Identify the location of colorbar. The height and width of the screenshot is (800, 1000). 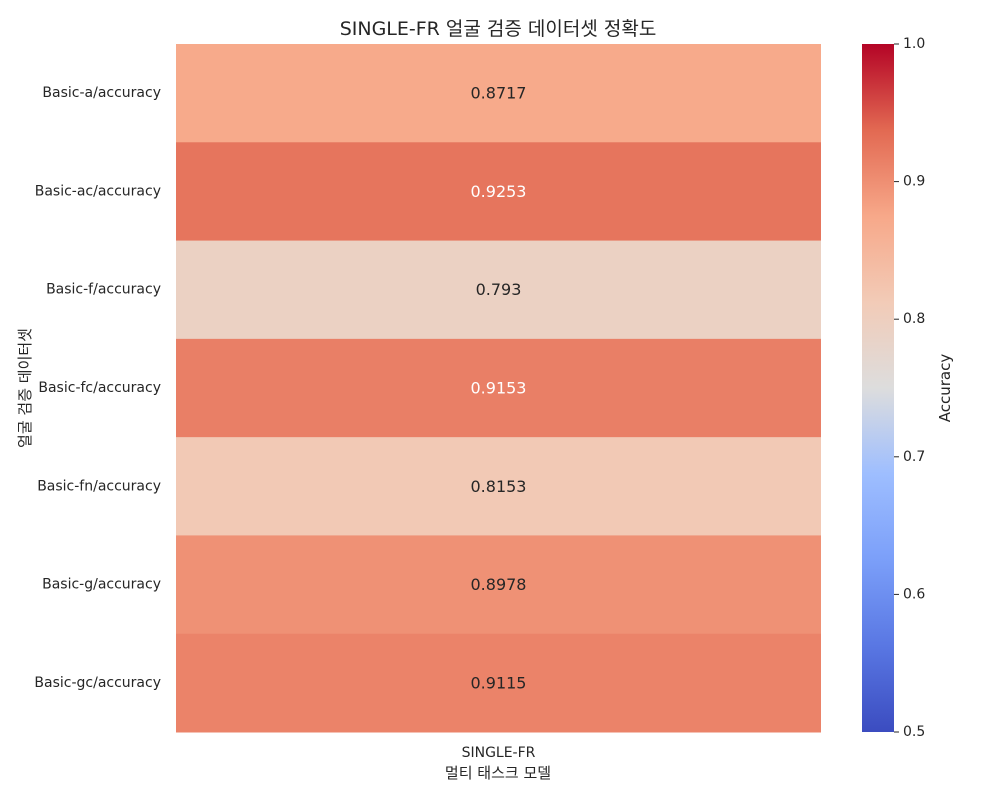
(878, 388).